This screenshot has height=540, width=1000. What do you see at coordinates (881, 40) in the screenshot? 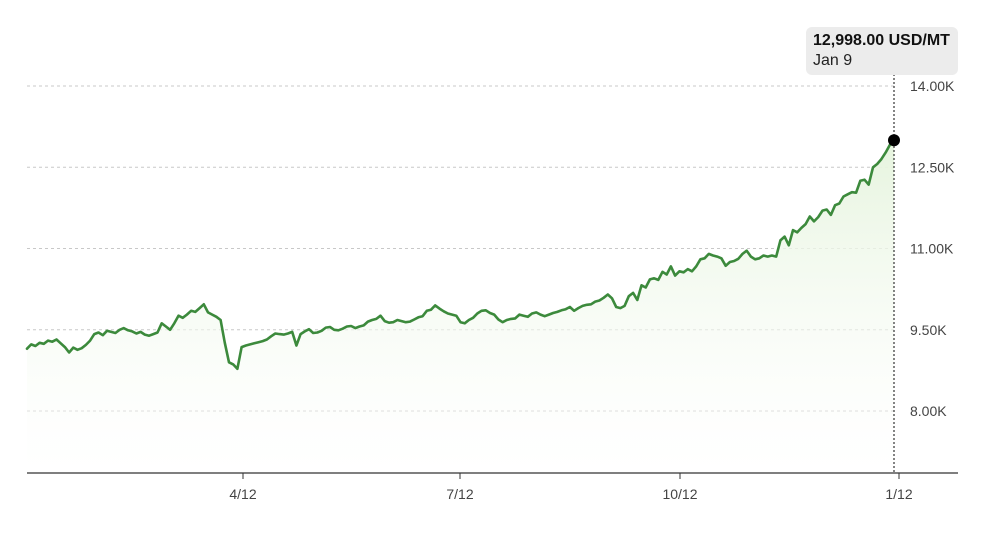
I see `tooltip-value: 12,998.00 USD/MT` at bounding box center [881, 40].